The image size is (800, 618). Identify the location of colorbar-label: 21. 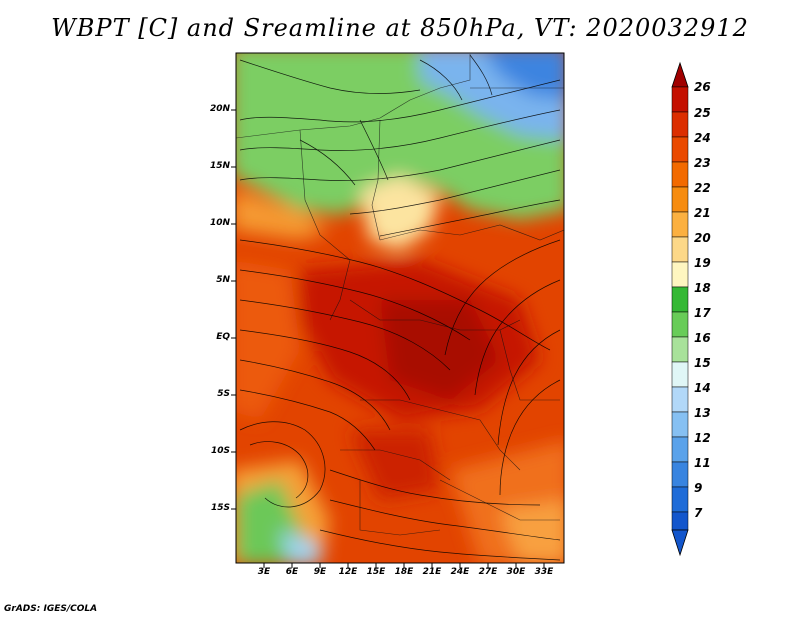
(702, 213).